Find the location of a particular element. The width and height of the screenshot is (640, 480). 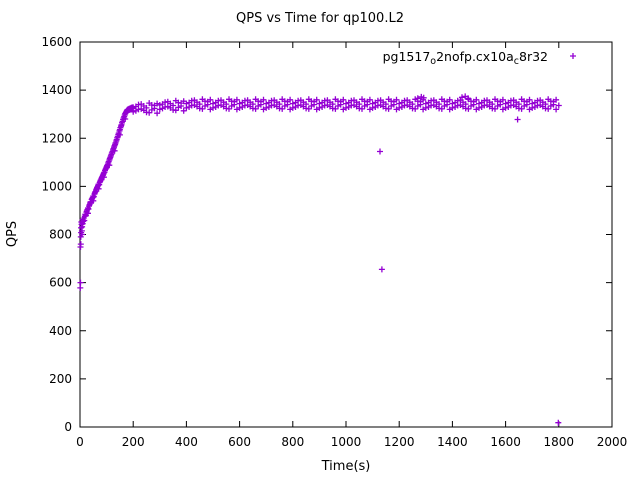

x-tick-label: 1200 is located at coordinates (399, 442).